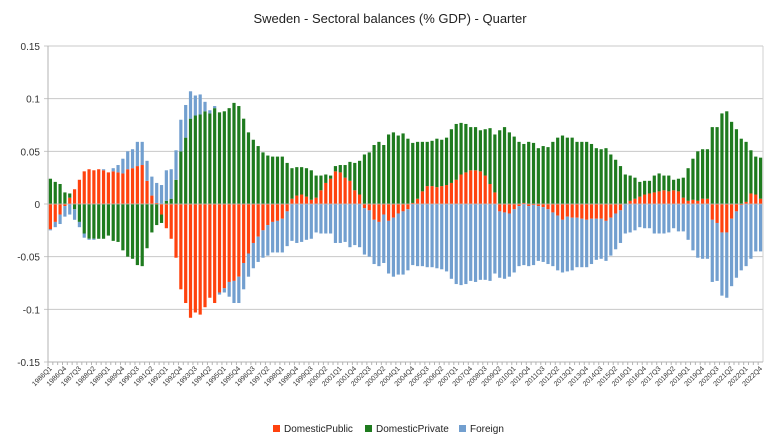  What do you see at coordinates (282, 180) in the screenshot?
I see `bar-domesticprivate-1998Q1` at bounding box center [282, 180].